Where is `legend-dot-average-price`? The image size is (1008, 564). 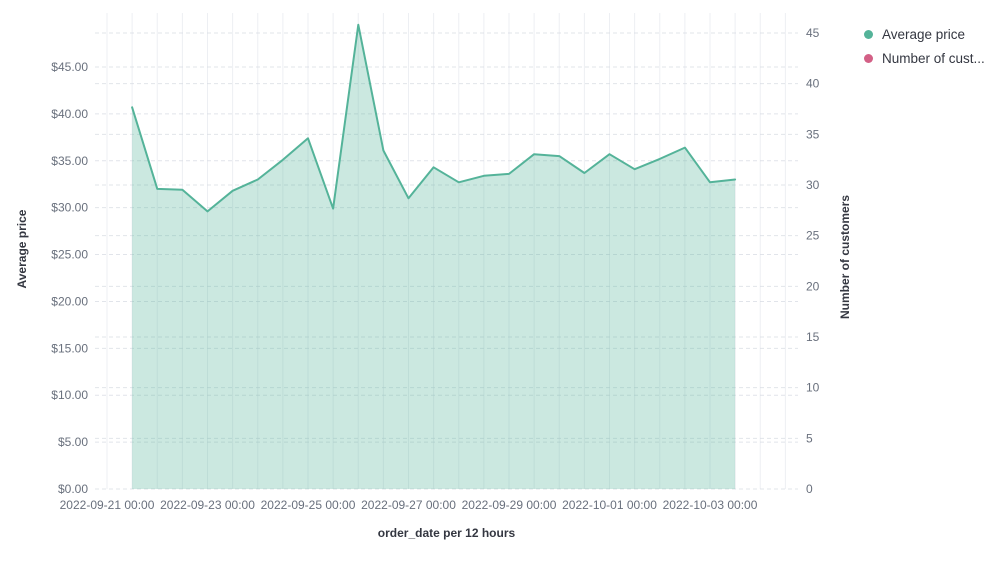 legend-dot-average-price is located at coordinates (868, 34).